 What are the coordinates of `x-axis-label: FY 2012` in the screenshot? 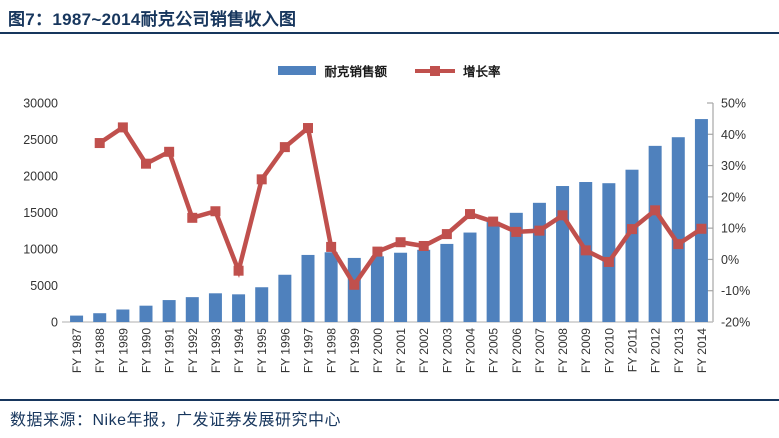 It's located at (656, 350).